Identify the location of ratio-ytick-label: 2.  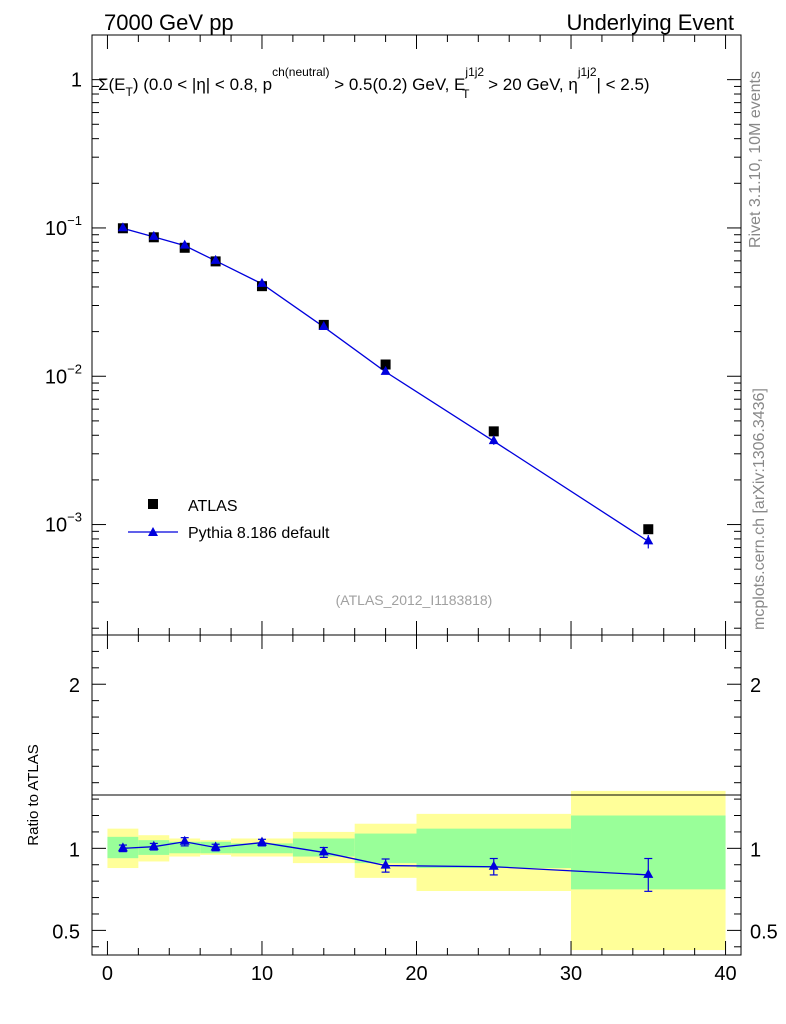
(74, 686).